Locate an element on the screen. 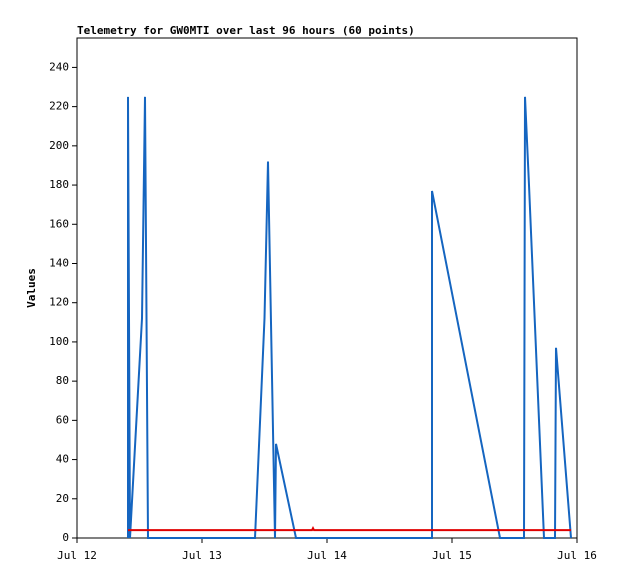  y-tick-label: 80 is located at coordinates (62, 380).